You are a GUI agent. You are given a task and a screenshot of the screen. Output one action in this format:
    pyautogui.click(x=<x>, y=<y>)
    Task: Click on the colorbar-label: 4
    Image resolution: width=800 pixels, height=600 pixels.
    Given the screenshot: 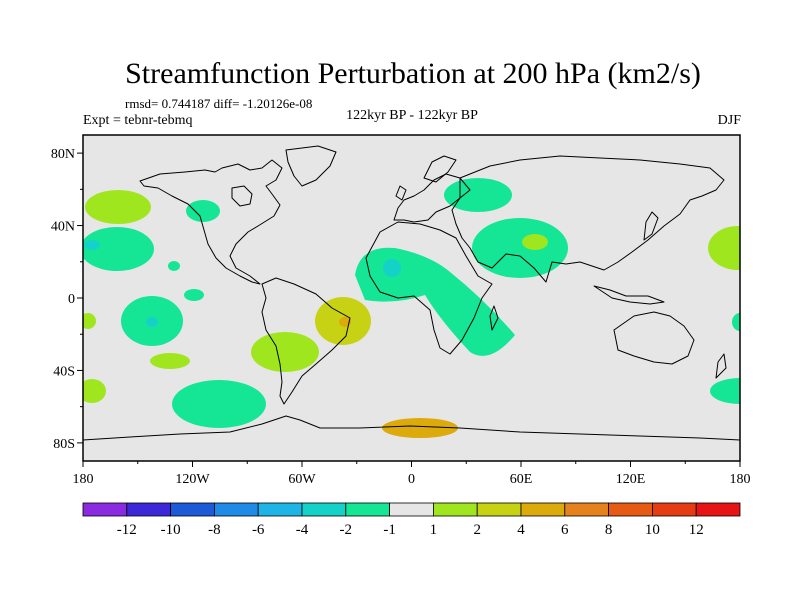 What is the action you would take?
    pyautogui.click(x=521, y=530)
    